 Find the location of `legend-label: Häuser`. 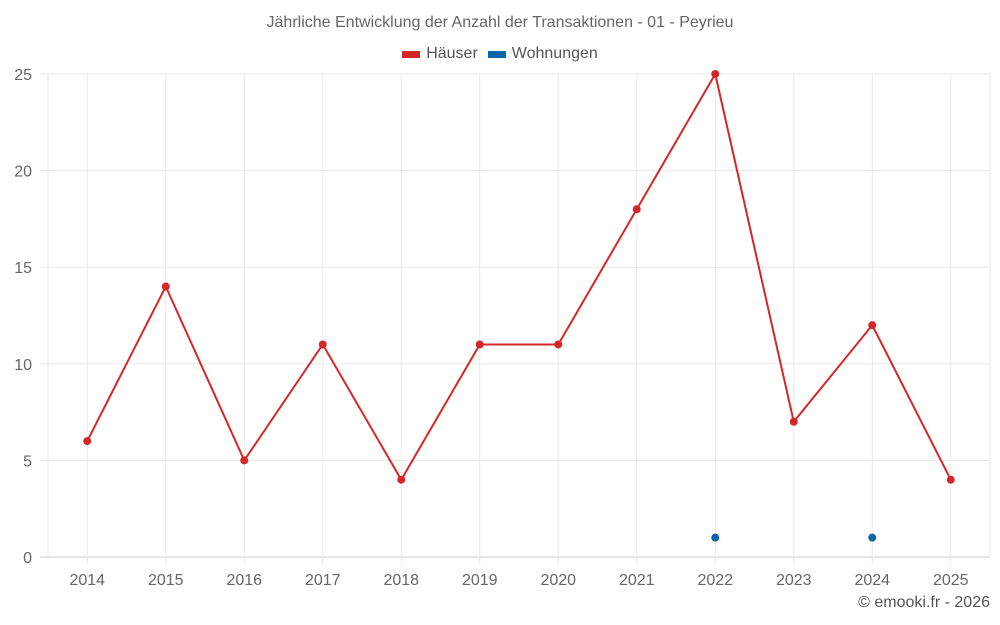

legend-label: Häuser is located at coordinates (452, 53).